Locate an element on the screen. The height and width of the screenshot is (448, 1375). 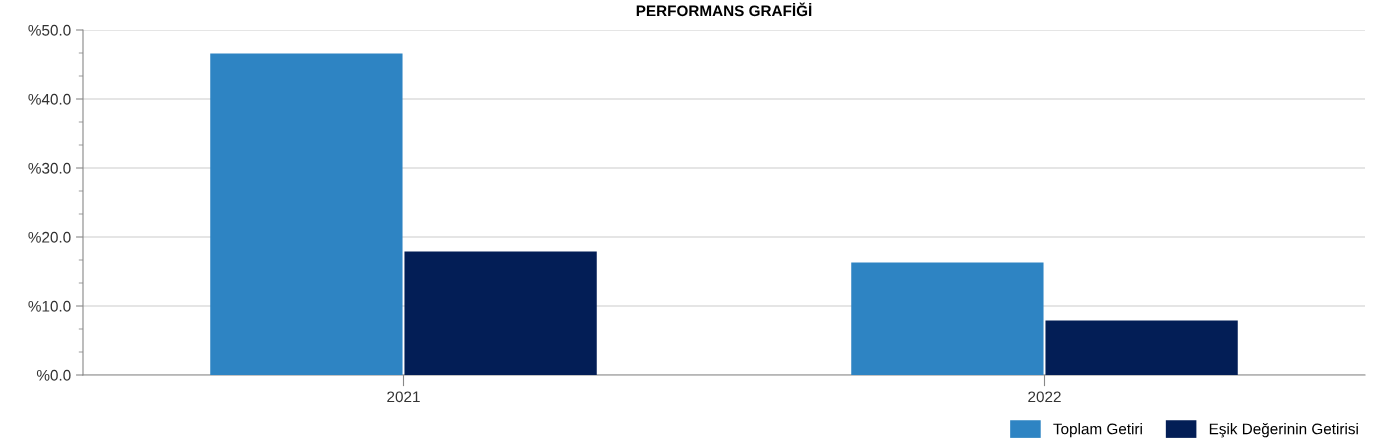
y-tick-label: %20.0 is located at coordinates (49, 237).